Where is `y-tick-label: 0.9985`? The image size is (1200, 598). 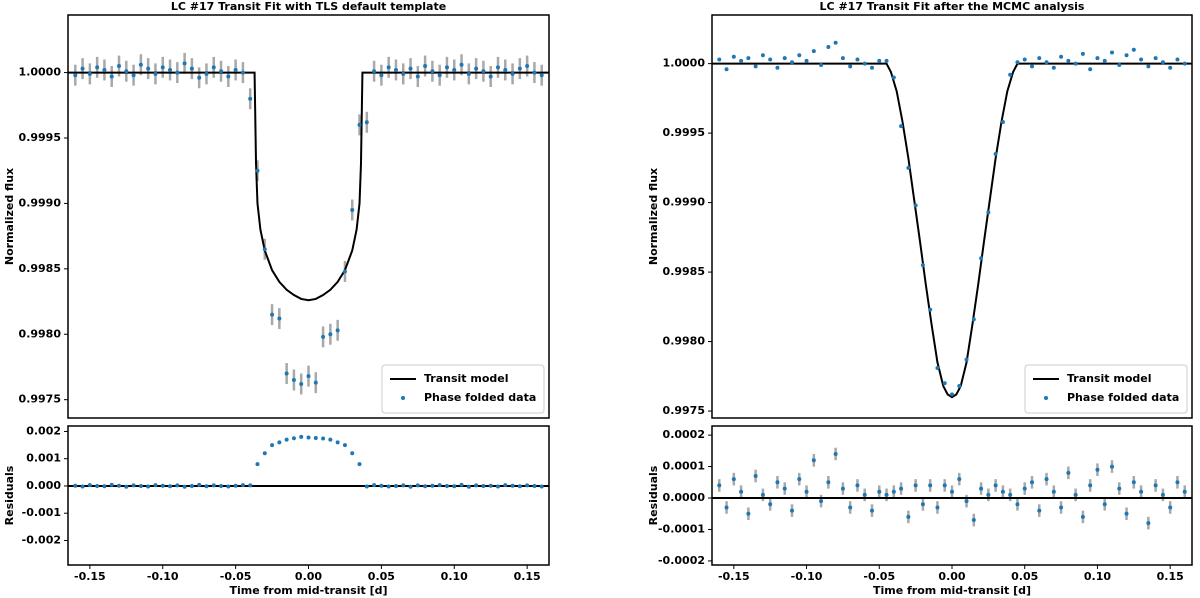
y-tick-label: 0.9985 is located at coordinates (40, 268).